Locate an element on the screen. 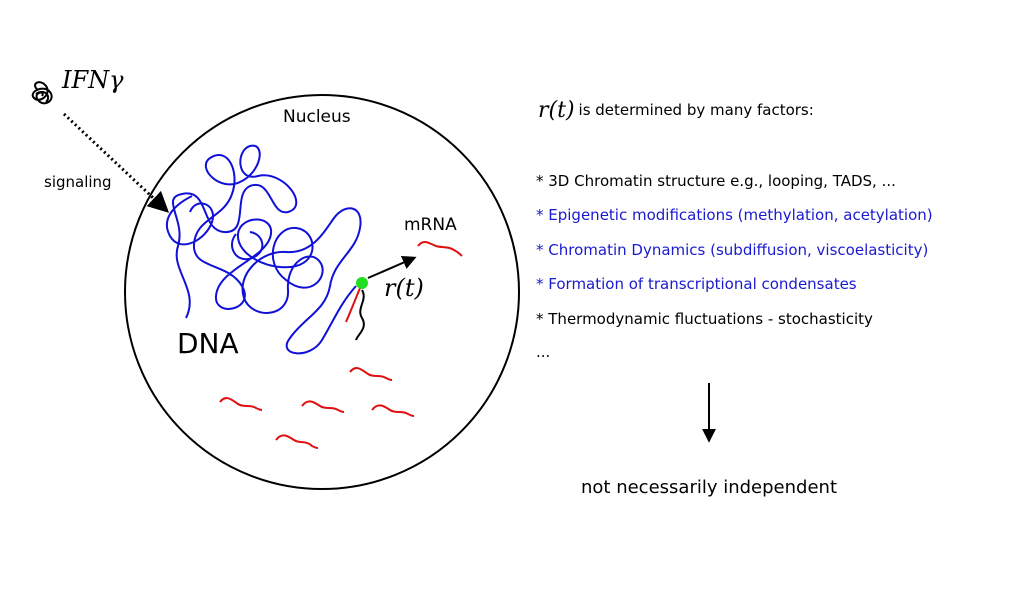  ifn-gamma-icon is located at coordinates (42, 93).